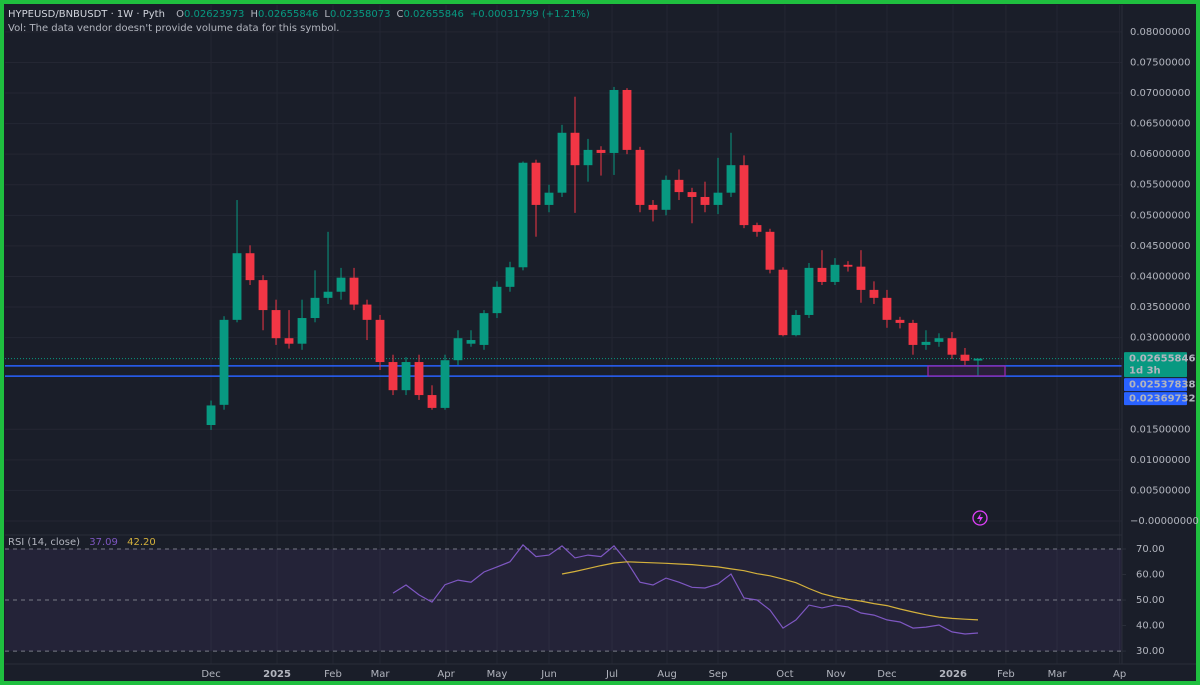 The image size is (1200, 685). What do you see at coordinates (446, 674) in the screenshot?
I see `x-tick-label: Apr` at bounding box center [446, 674].